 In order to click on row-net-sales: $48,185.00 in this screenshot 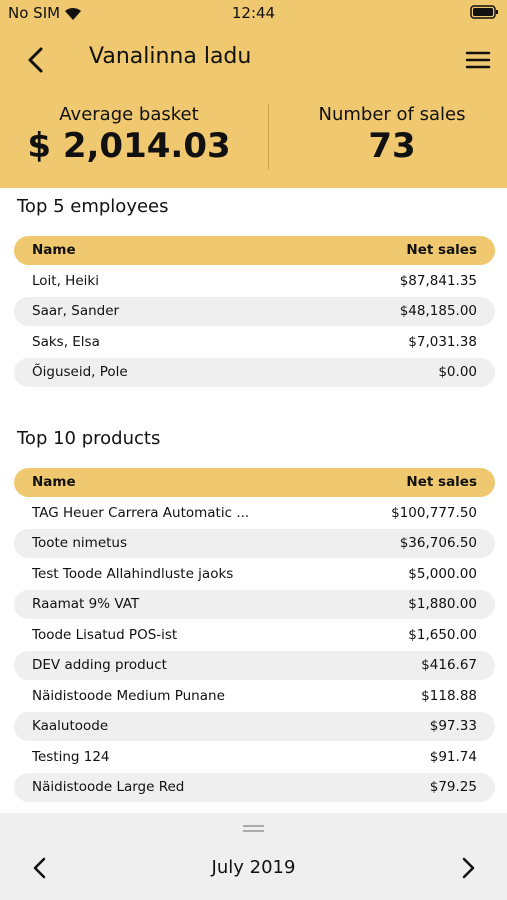, I will do `click(438, 311)`.